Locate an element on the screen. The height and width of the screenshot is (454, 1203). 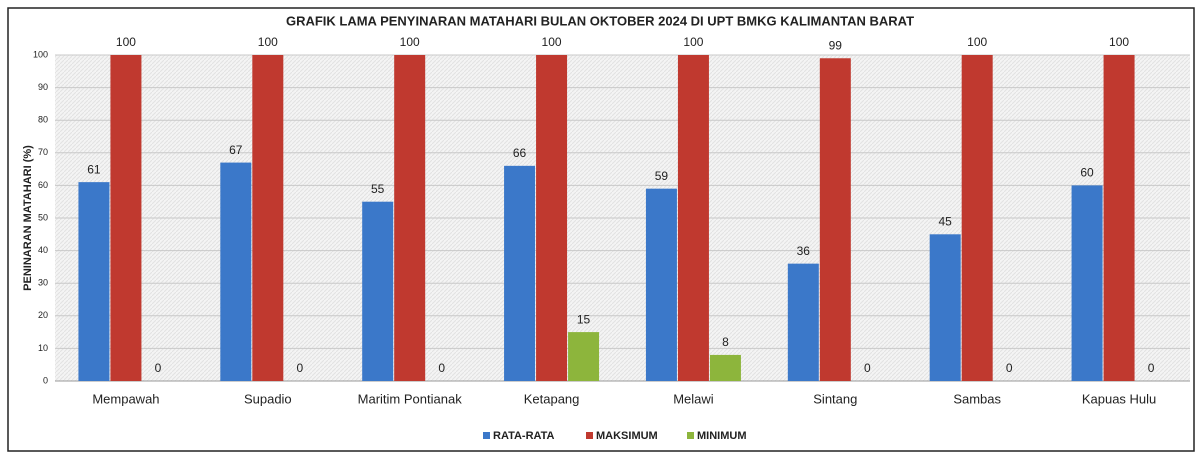
x-tick-label: Sambas is located at coordinates (977, 398).